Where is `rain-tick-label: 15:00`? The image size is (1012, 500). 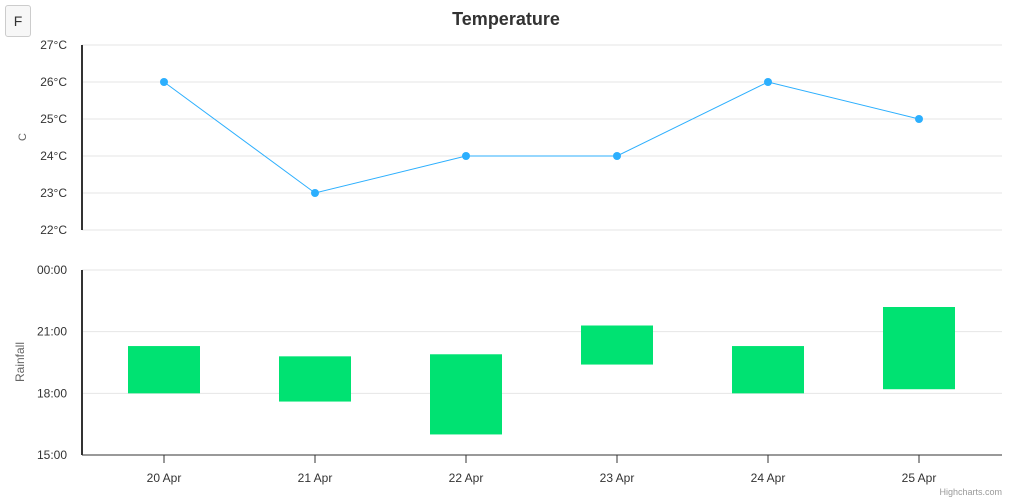
rain-tick-label: 15:00 is located at coordinates (52, 455).